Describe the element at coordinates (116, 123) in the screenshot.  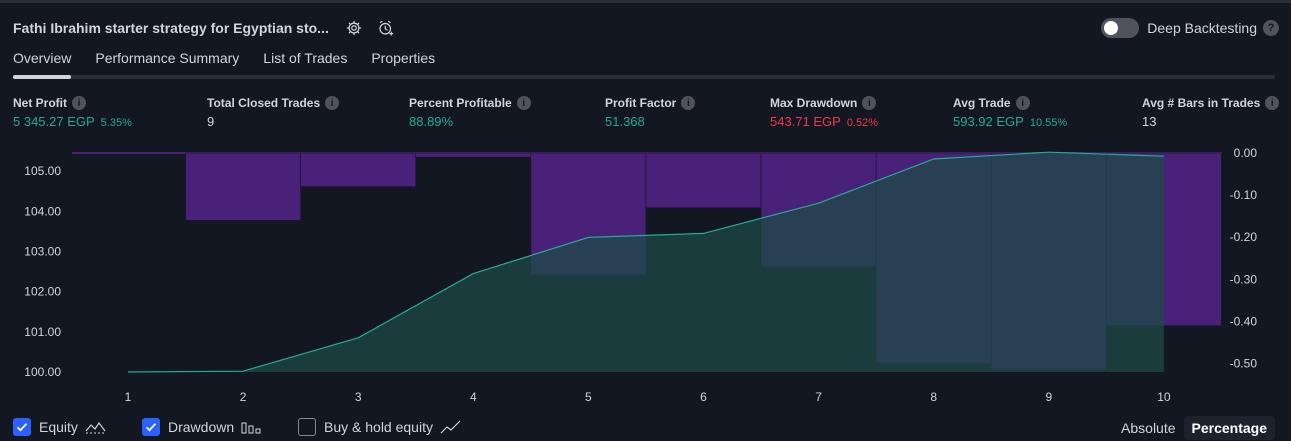
I see `metric-percent: 5.35%` at that location.